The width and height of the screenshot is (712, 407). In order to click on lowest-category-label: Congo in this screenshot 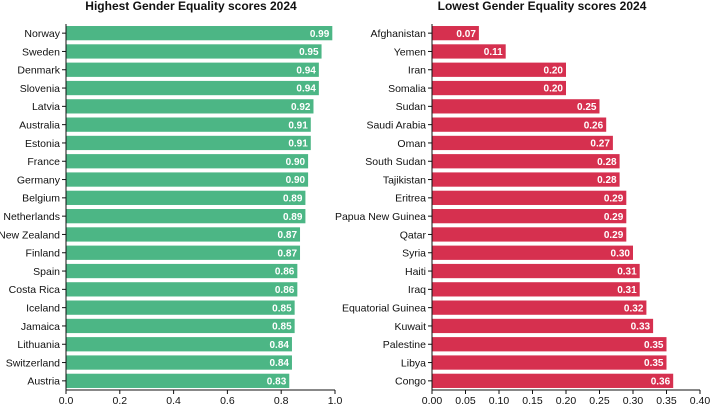, I will do `click(410, 382)`.